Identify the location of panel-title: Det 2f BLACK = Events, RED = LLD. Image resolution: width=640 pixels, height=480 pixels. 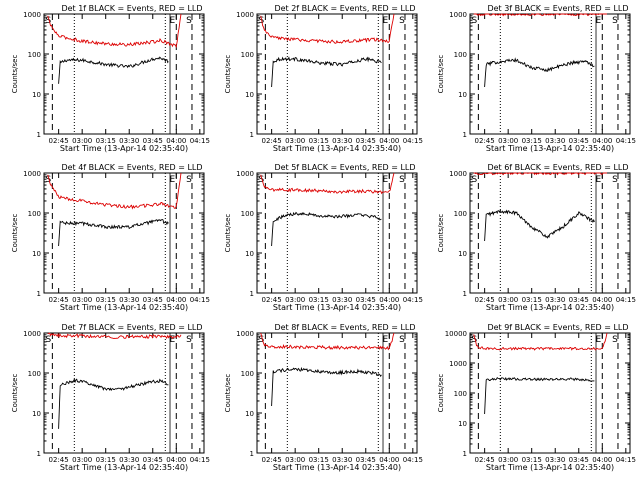
(344, 8).